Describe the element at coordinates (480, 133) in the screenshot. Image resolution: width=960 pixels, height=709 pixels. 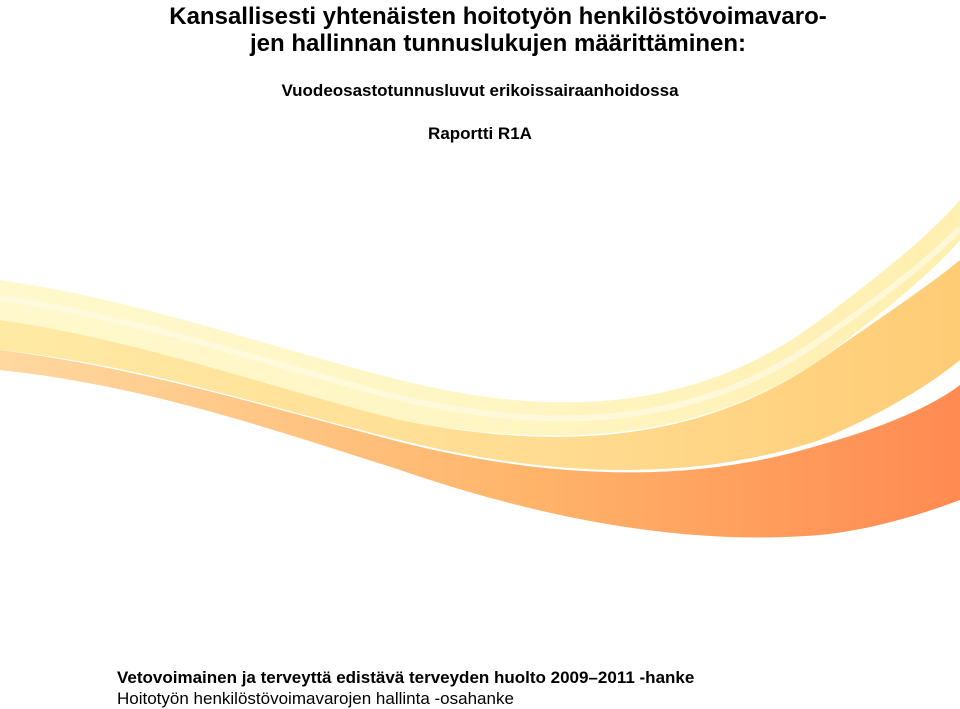
I see `report-label: Raportti R1A` at that location.